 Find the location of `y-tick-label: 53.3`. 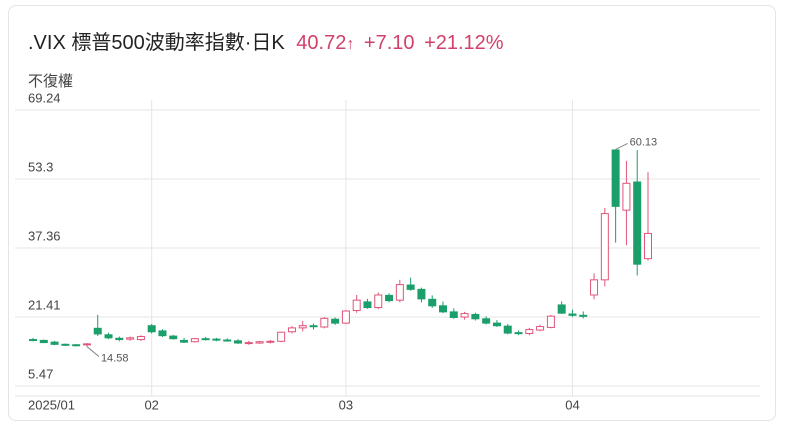

y-tick-label: 53.3 is located at coordinates (40, 166).